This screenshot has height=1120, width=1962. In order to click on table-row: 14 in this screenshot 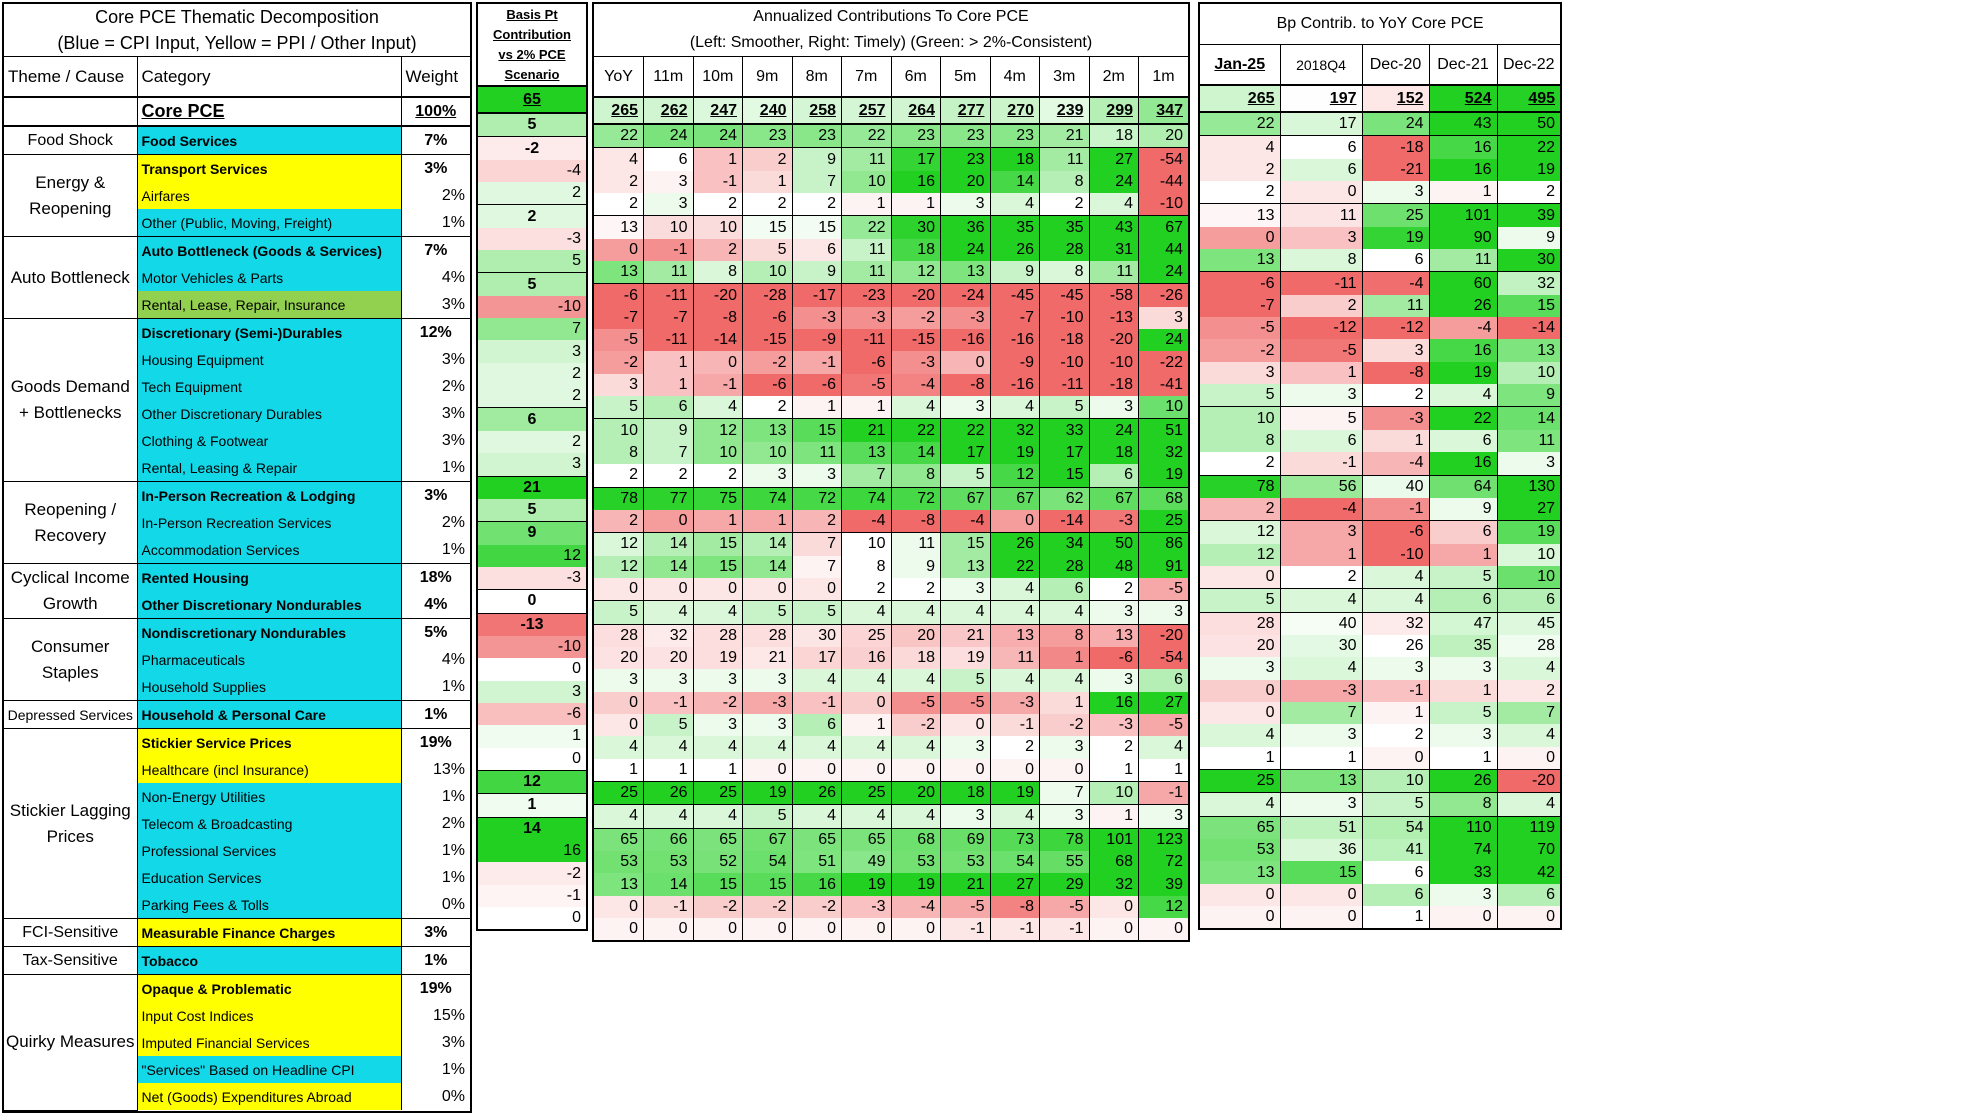, I will do `click(532, 828)`.